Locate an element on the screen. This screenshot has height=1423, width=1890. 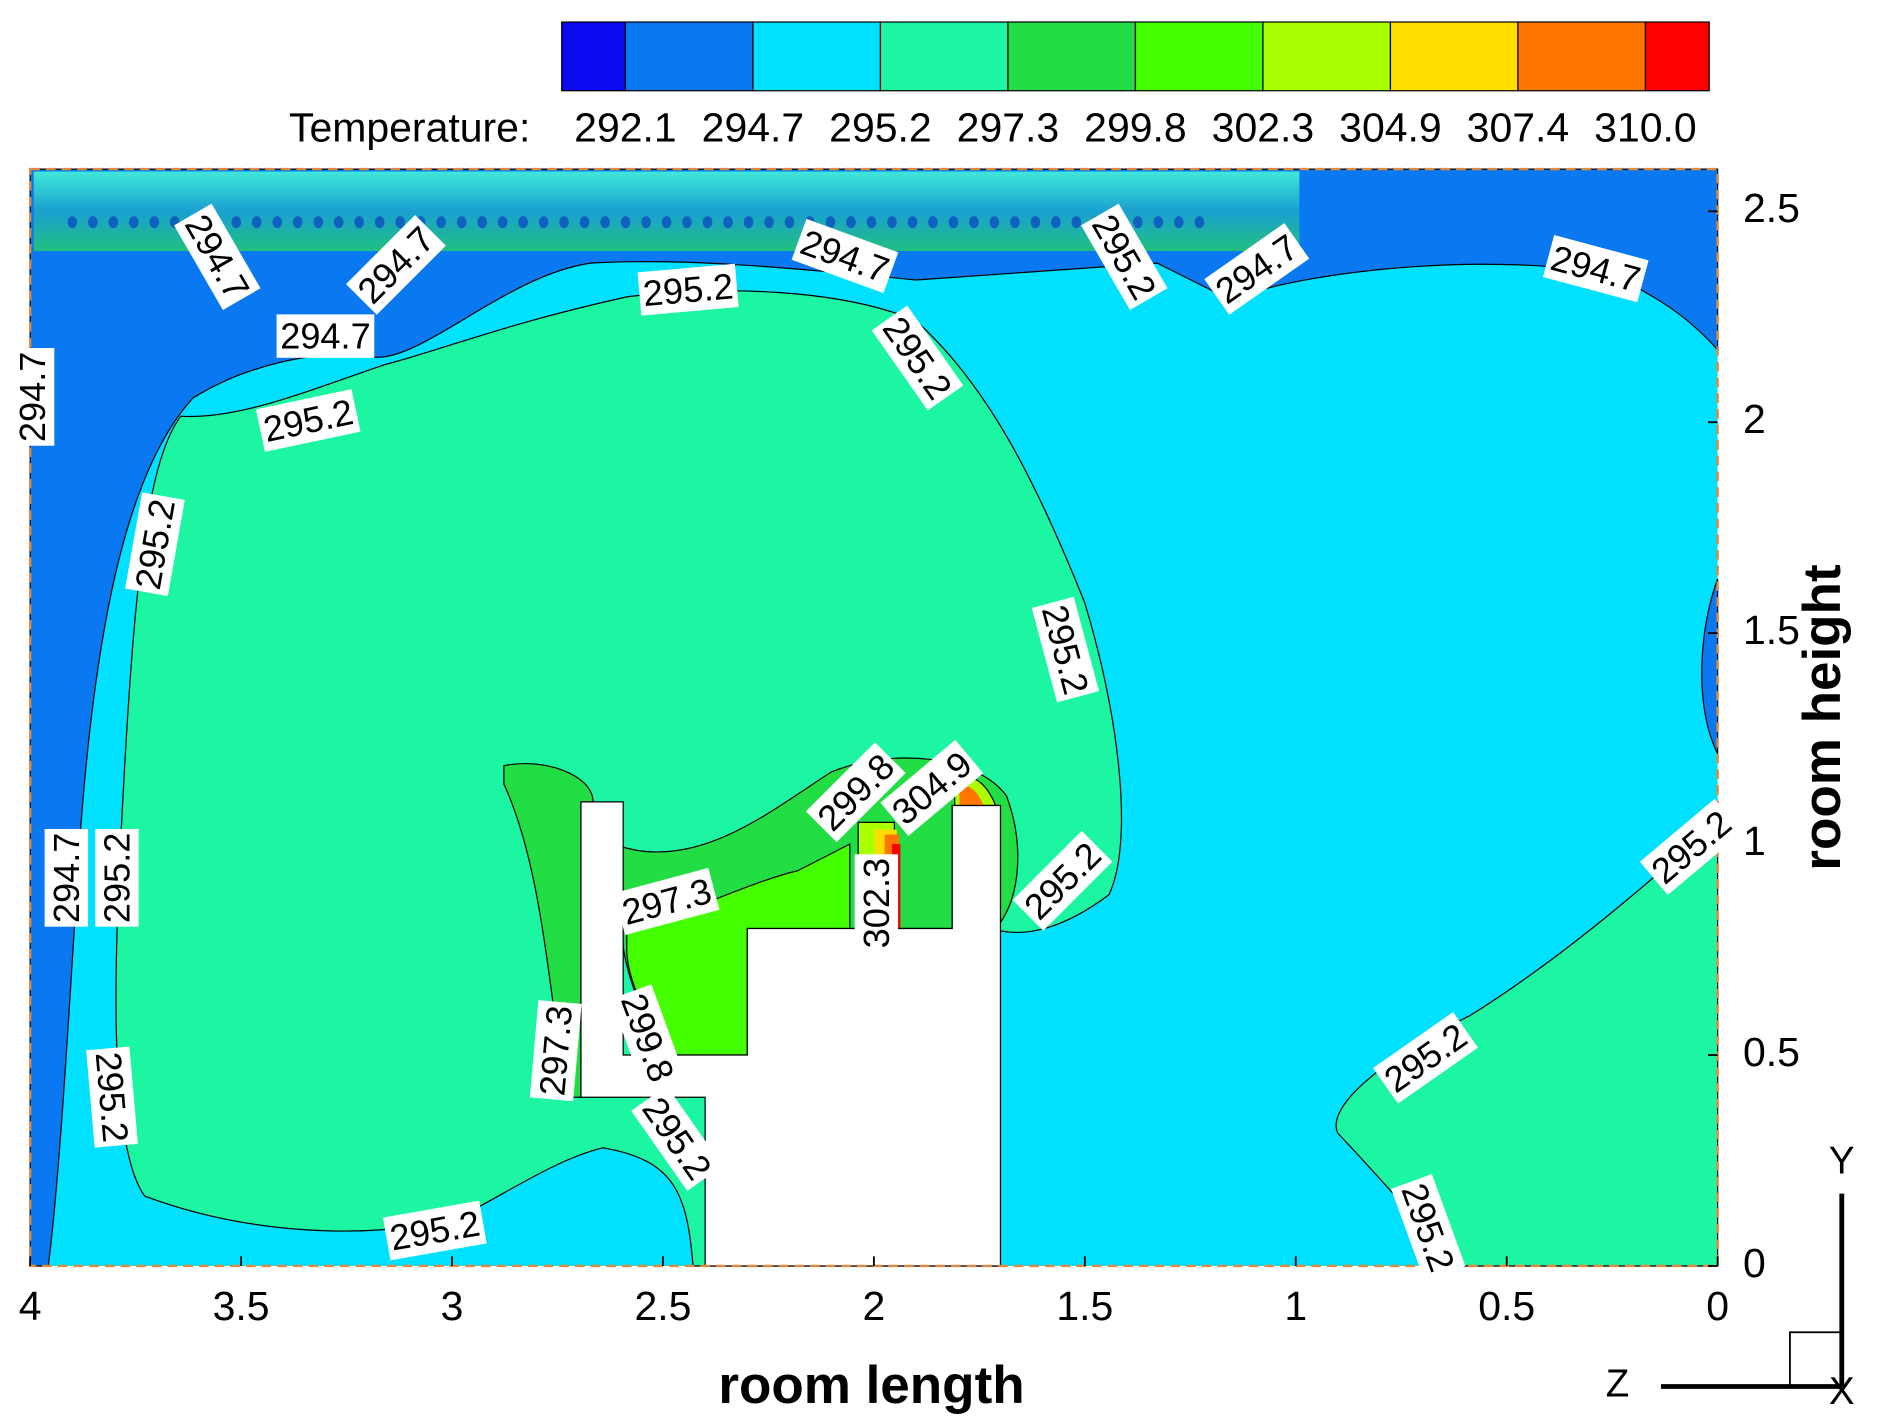
colorbar-label: 307.4 is located at coordinates (1518, 127).